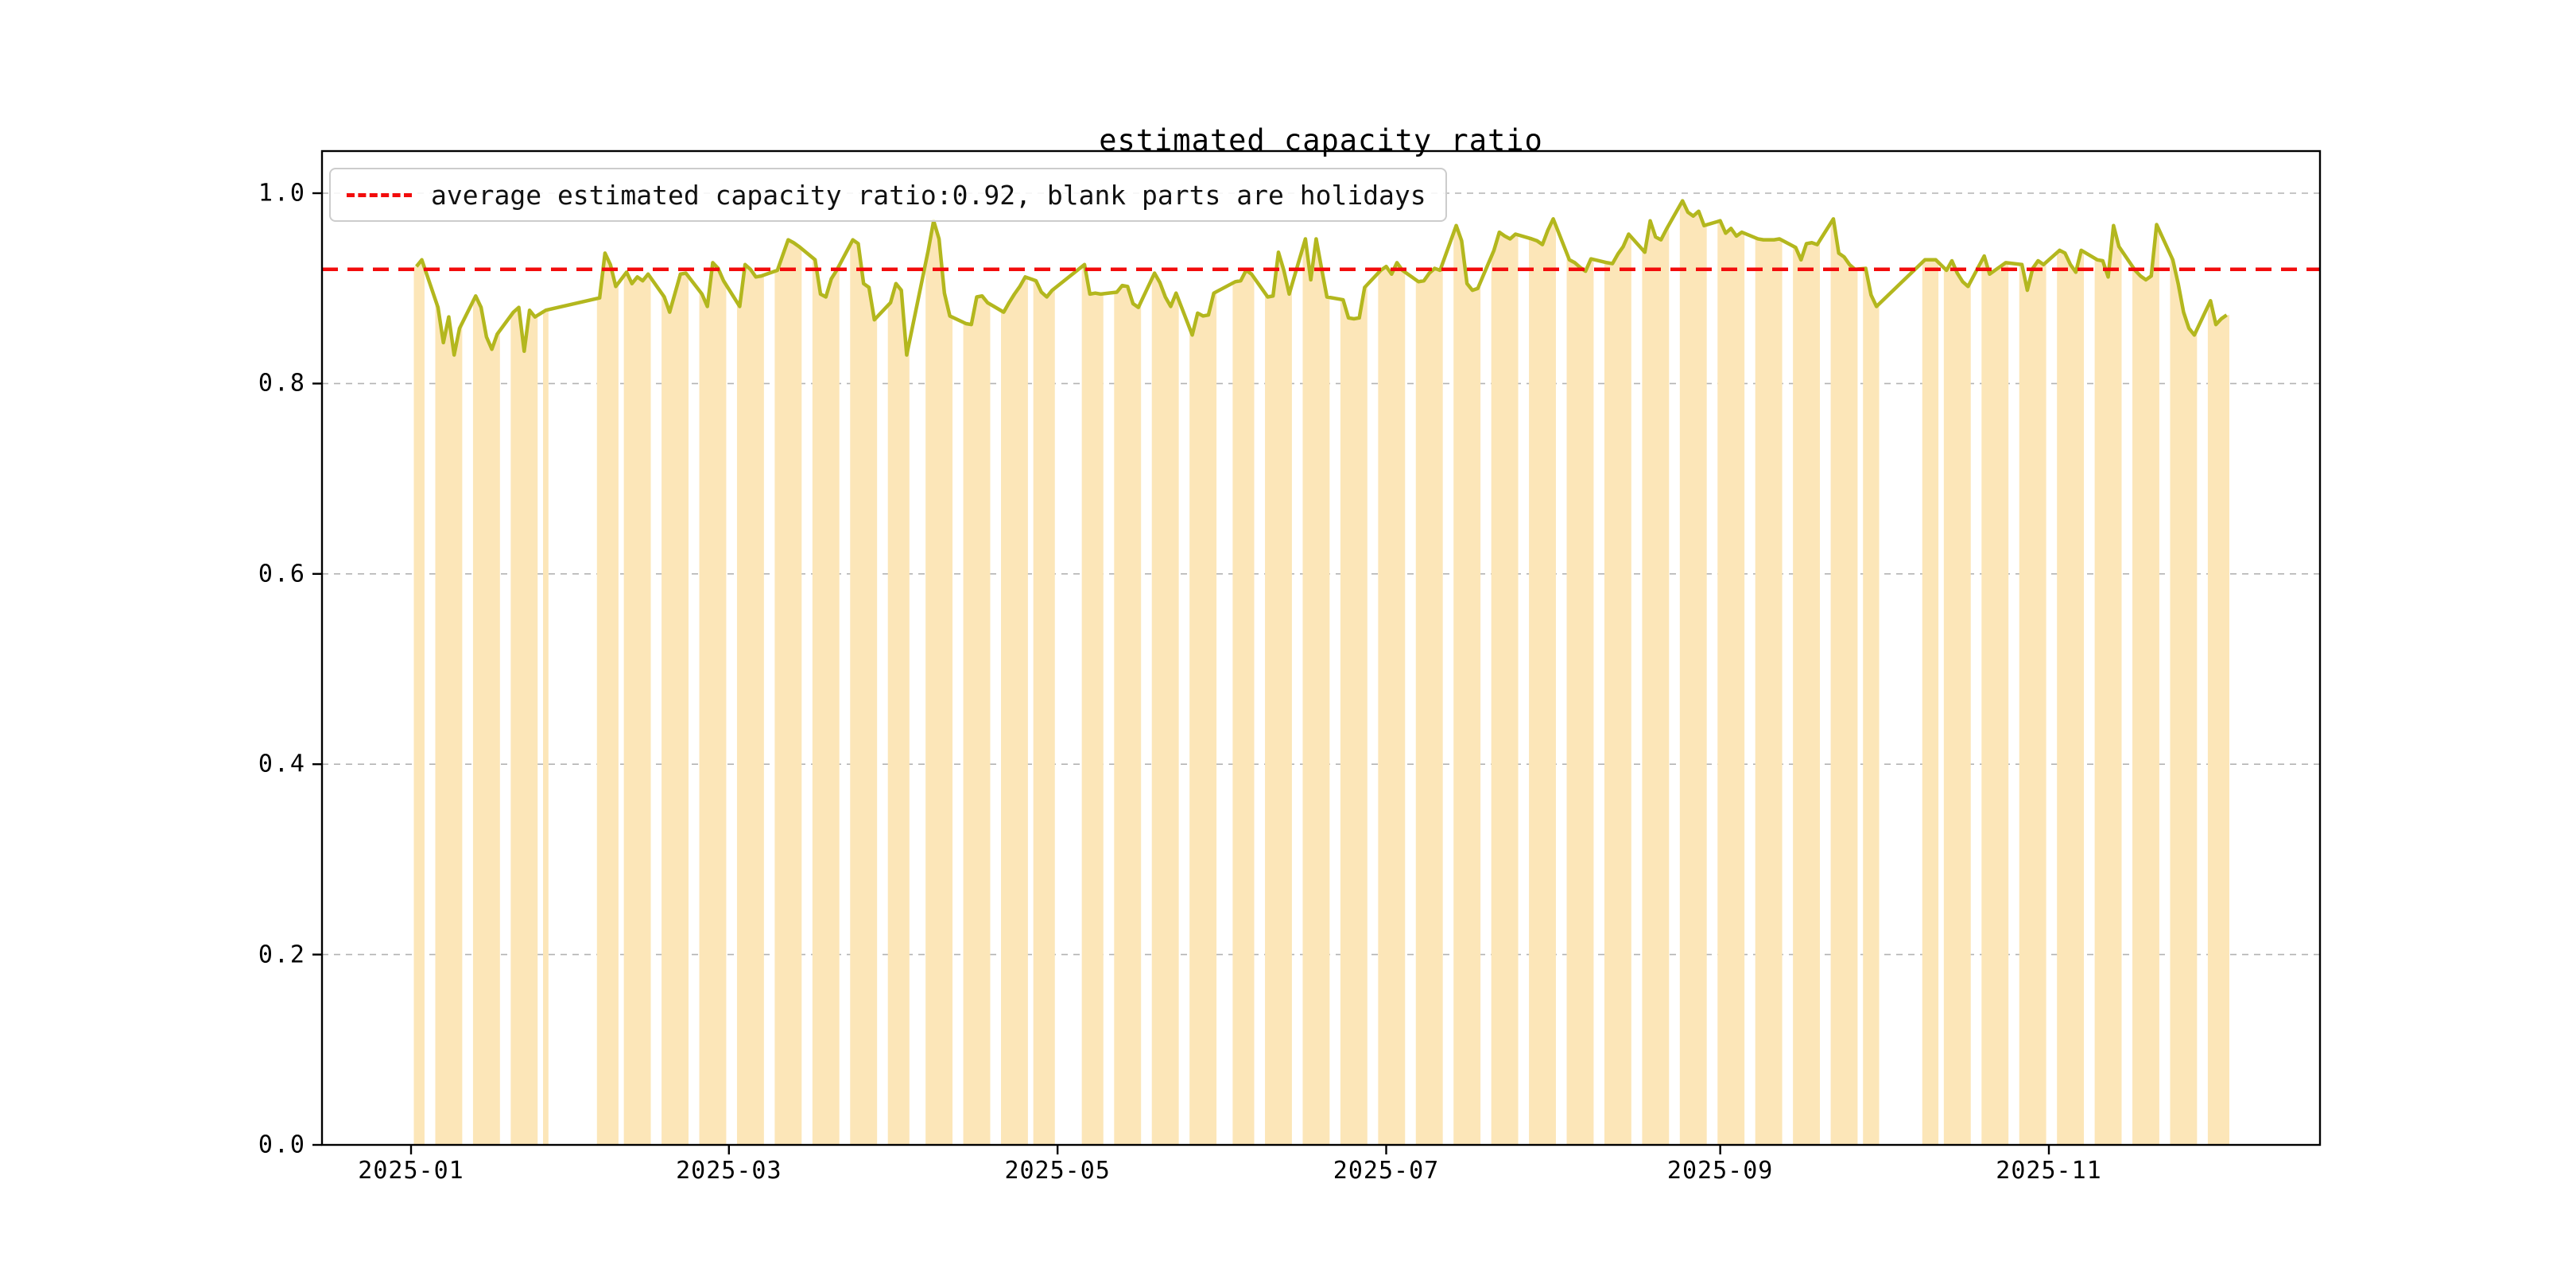 This screenshot has height=1288, width=2576. What do you see at coordinates (282, 193) in the screenshot?
I see `y-tick-label-1.0: 1.0` at bounding box center [282, 193].